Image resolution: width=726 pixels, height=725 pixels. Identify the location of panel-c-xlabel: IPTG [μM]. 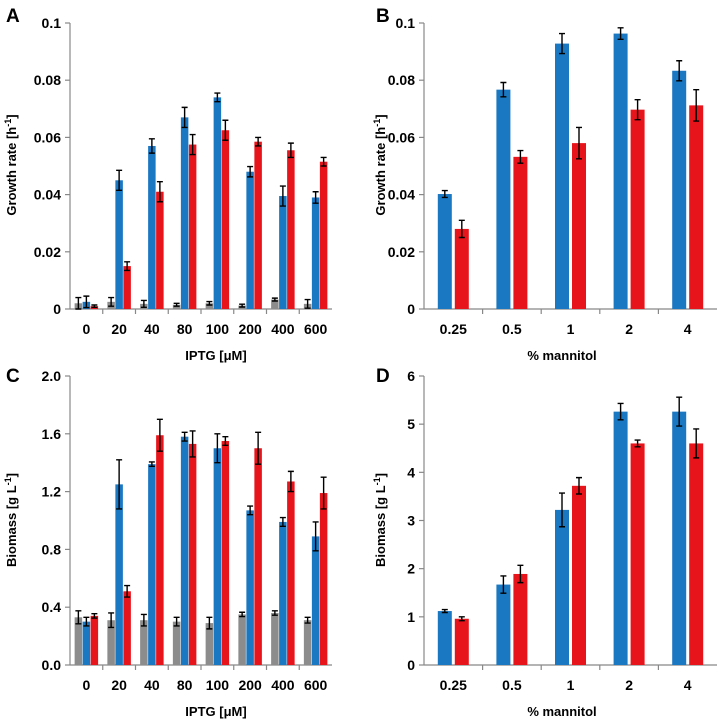
(215, 711).